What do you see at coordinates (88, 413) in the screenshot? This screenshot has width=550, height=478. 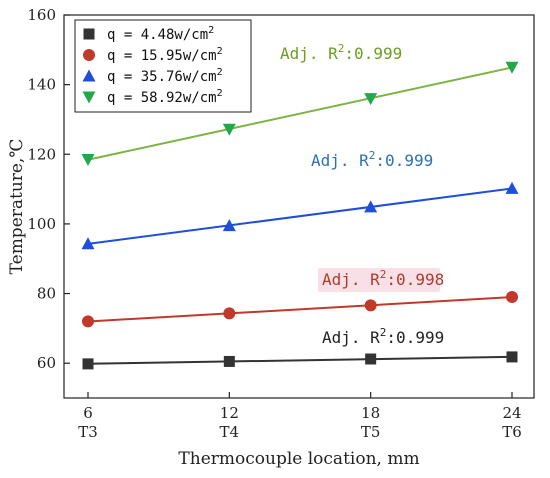 I see `x-tick-label: 6` at bounding box center [88, 413].